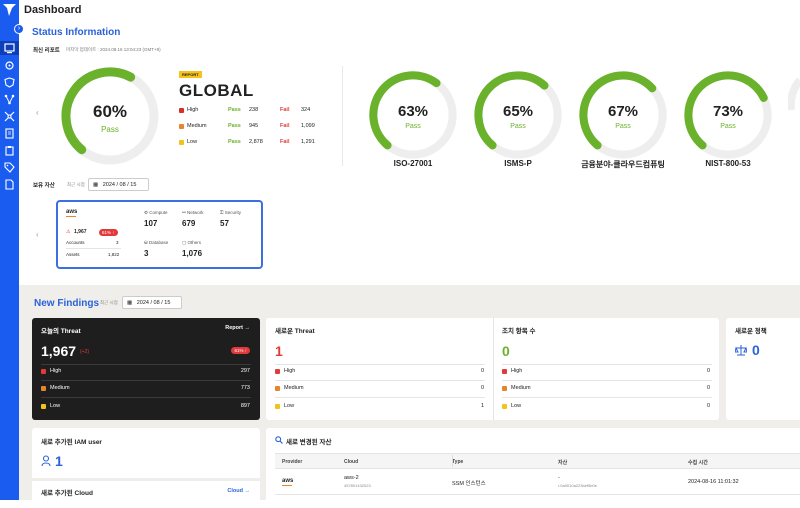 This screenshot has height=508, width=800. I want to click on topbar: Dashboard, so click(409, 10).